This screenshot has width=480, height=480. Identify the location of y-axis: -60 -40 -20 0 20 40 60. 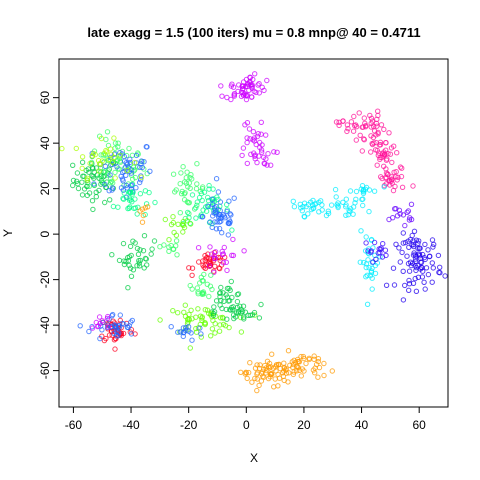
(49, 235).